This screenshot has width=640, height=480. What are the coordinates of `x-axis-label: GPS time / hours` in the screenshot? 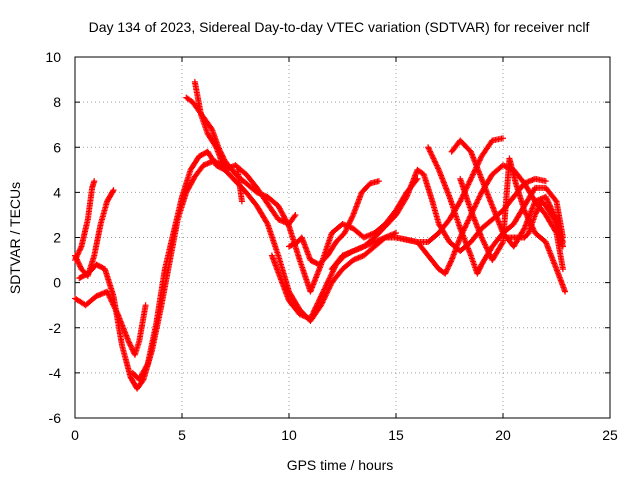 It's located at (340, 465).